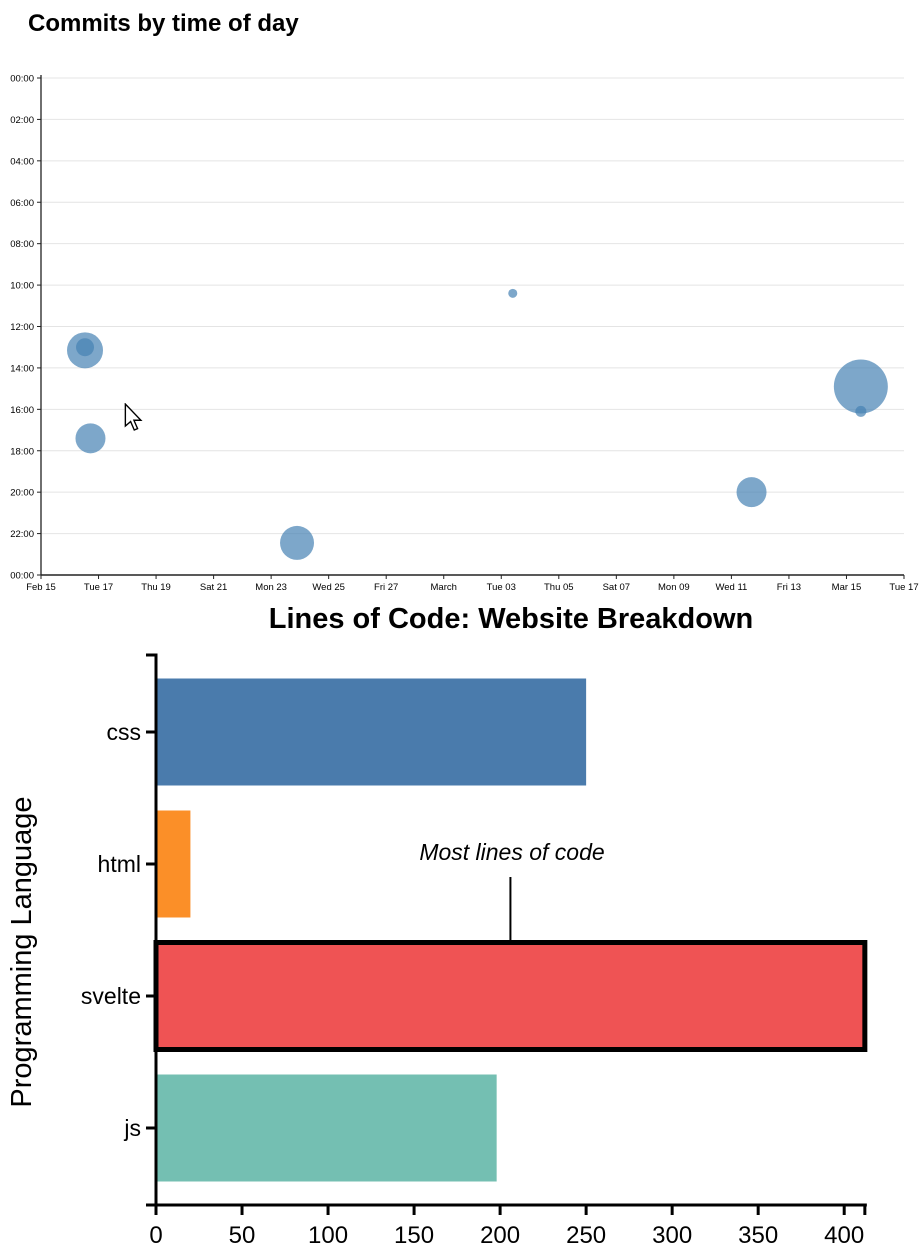  Describe the element at coordinates (510, 996) in the screenshot. I see `bar-svelte` at that location.